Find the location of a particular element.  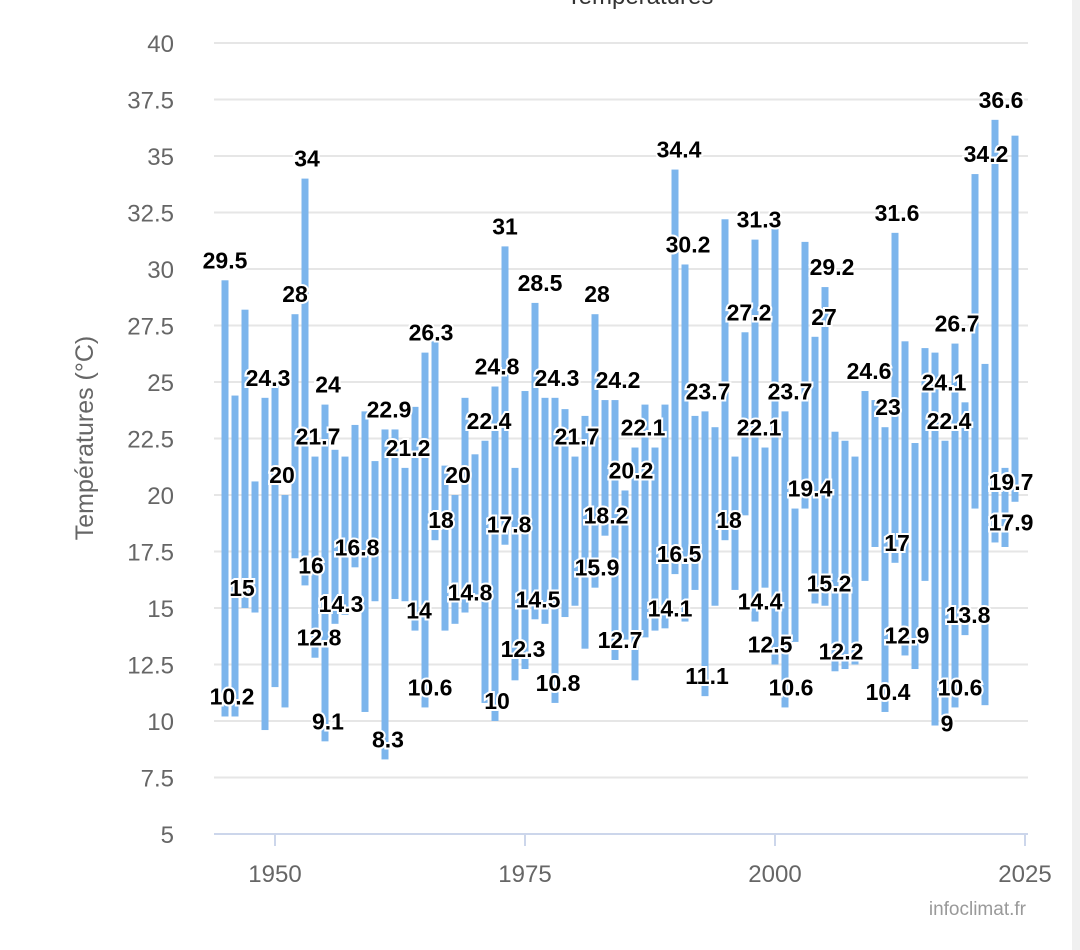

y-tick-label: 7.5 is located at coordinates (157, 779).